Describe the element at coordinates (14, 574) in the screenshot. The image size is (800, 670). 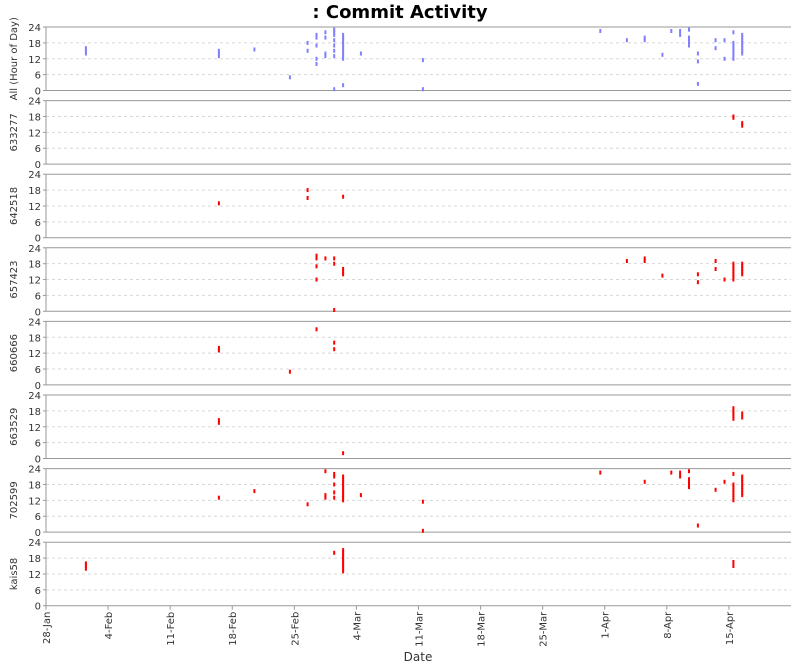
I see `panel-label: kais58` at that location.